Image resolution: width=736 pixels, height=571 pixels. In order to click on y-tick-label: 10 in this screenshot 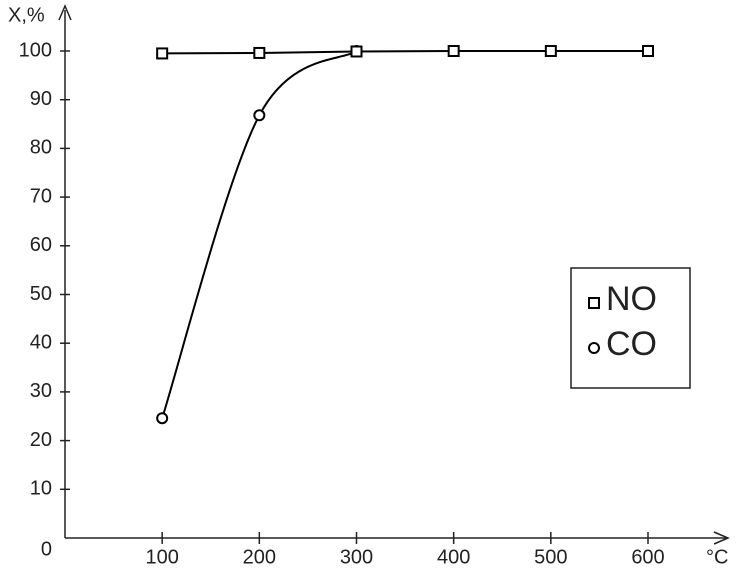, I will do `click(41, 489)`.